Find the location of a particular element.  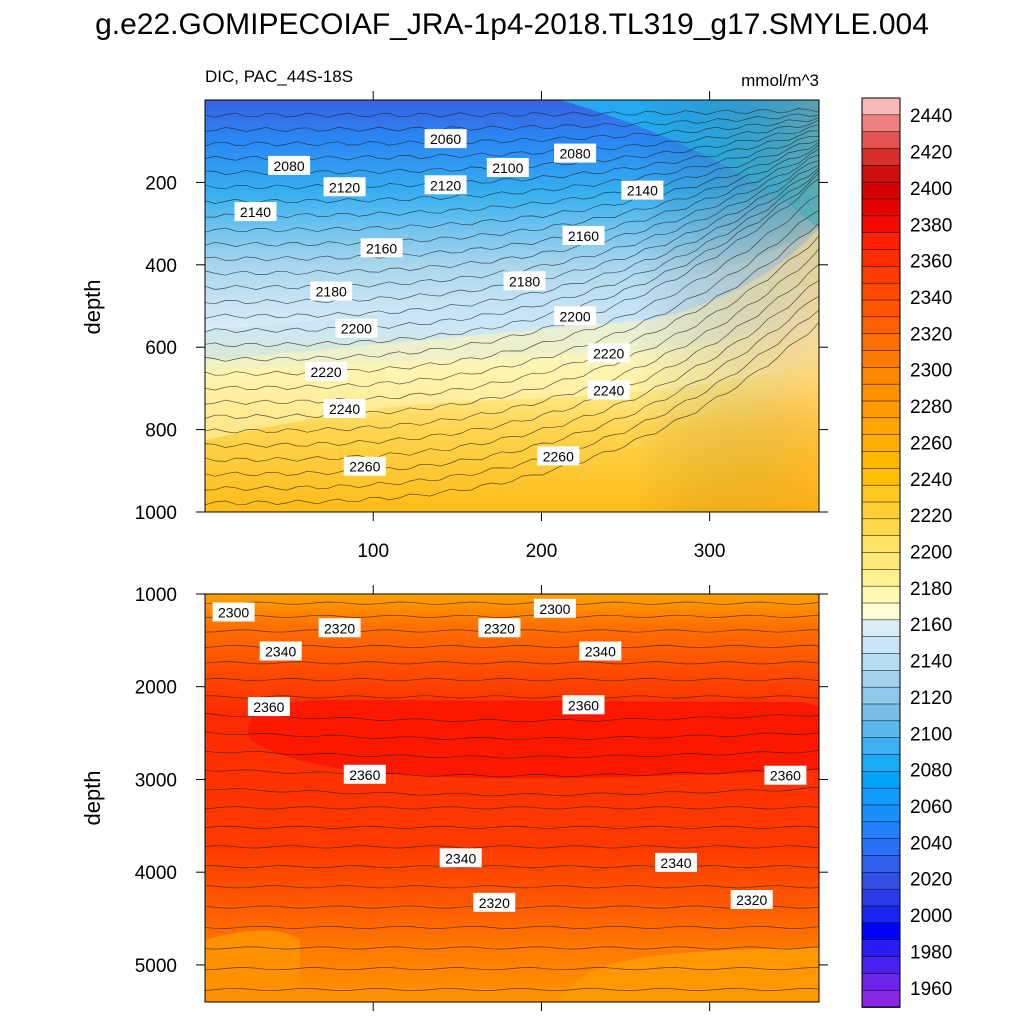

colorbar-label: 2380 is located at coordinates (931, 225).